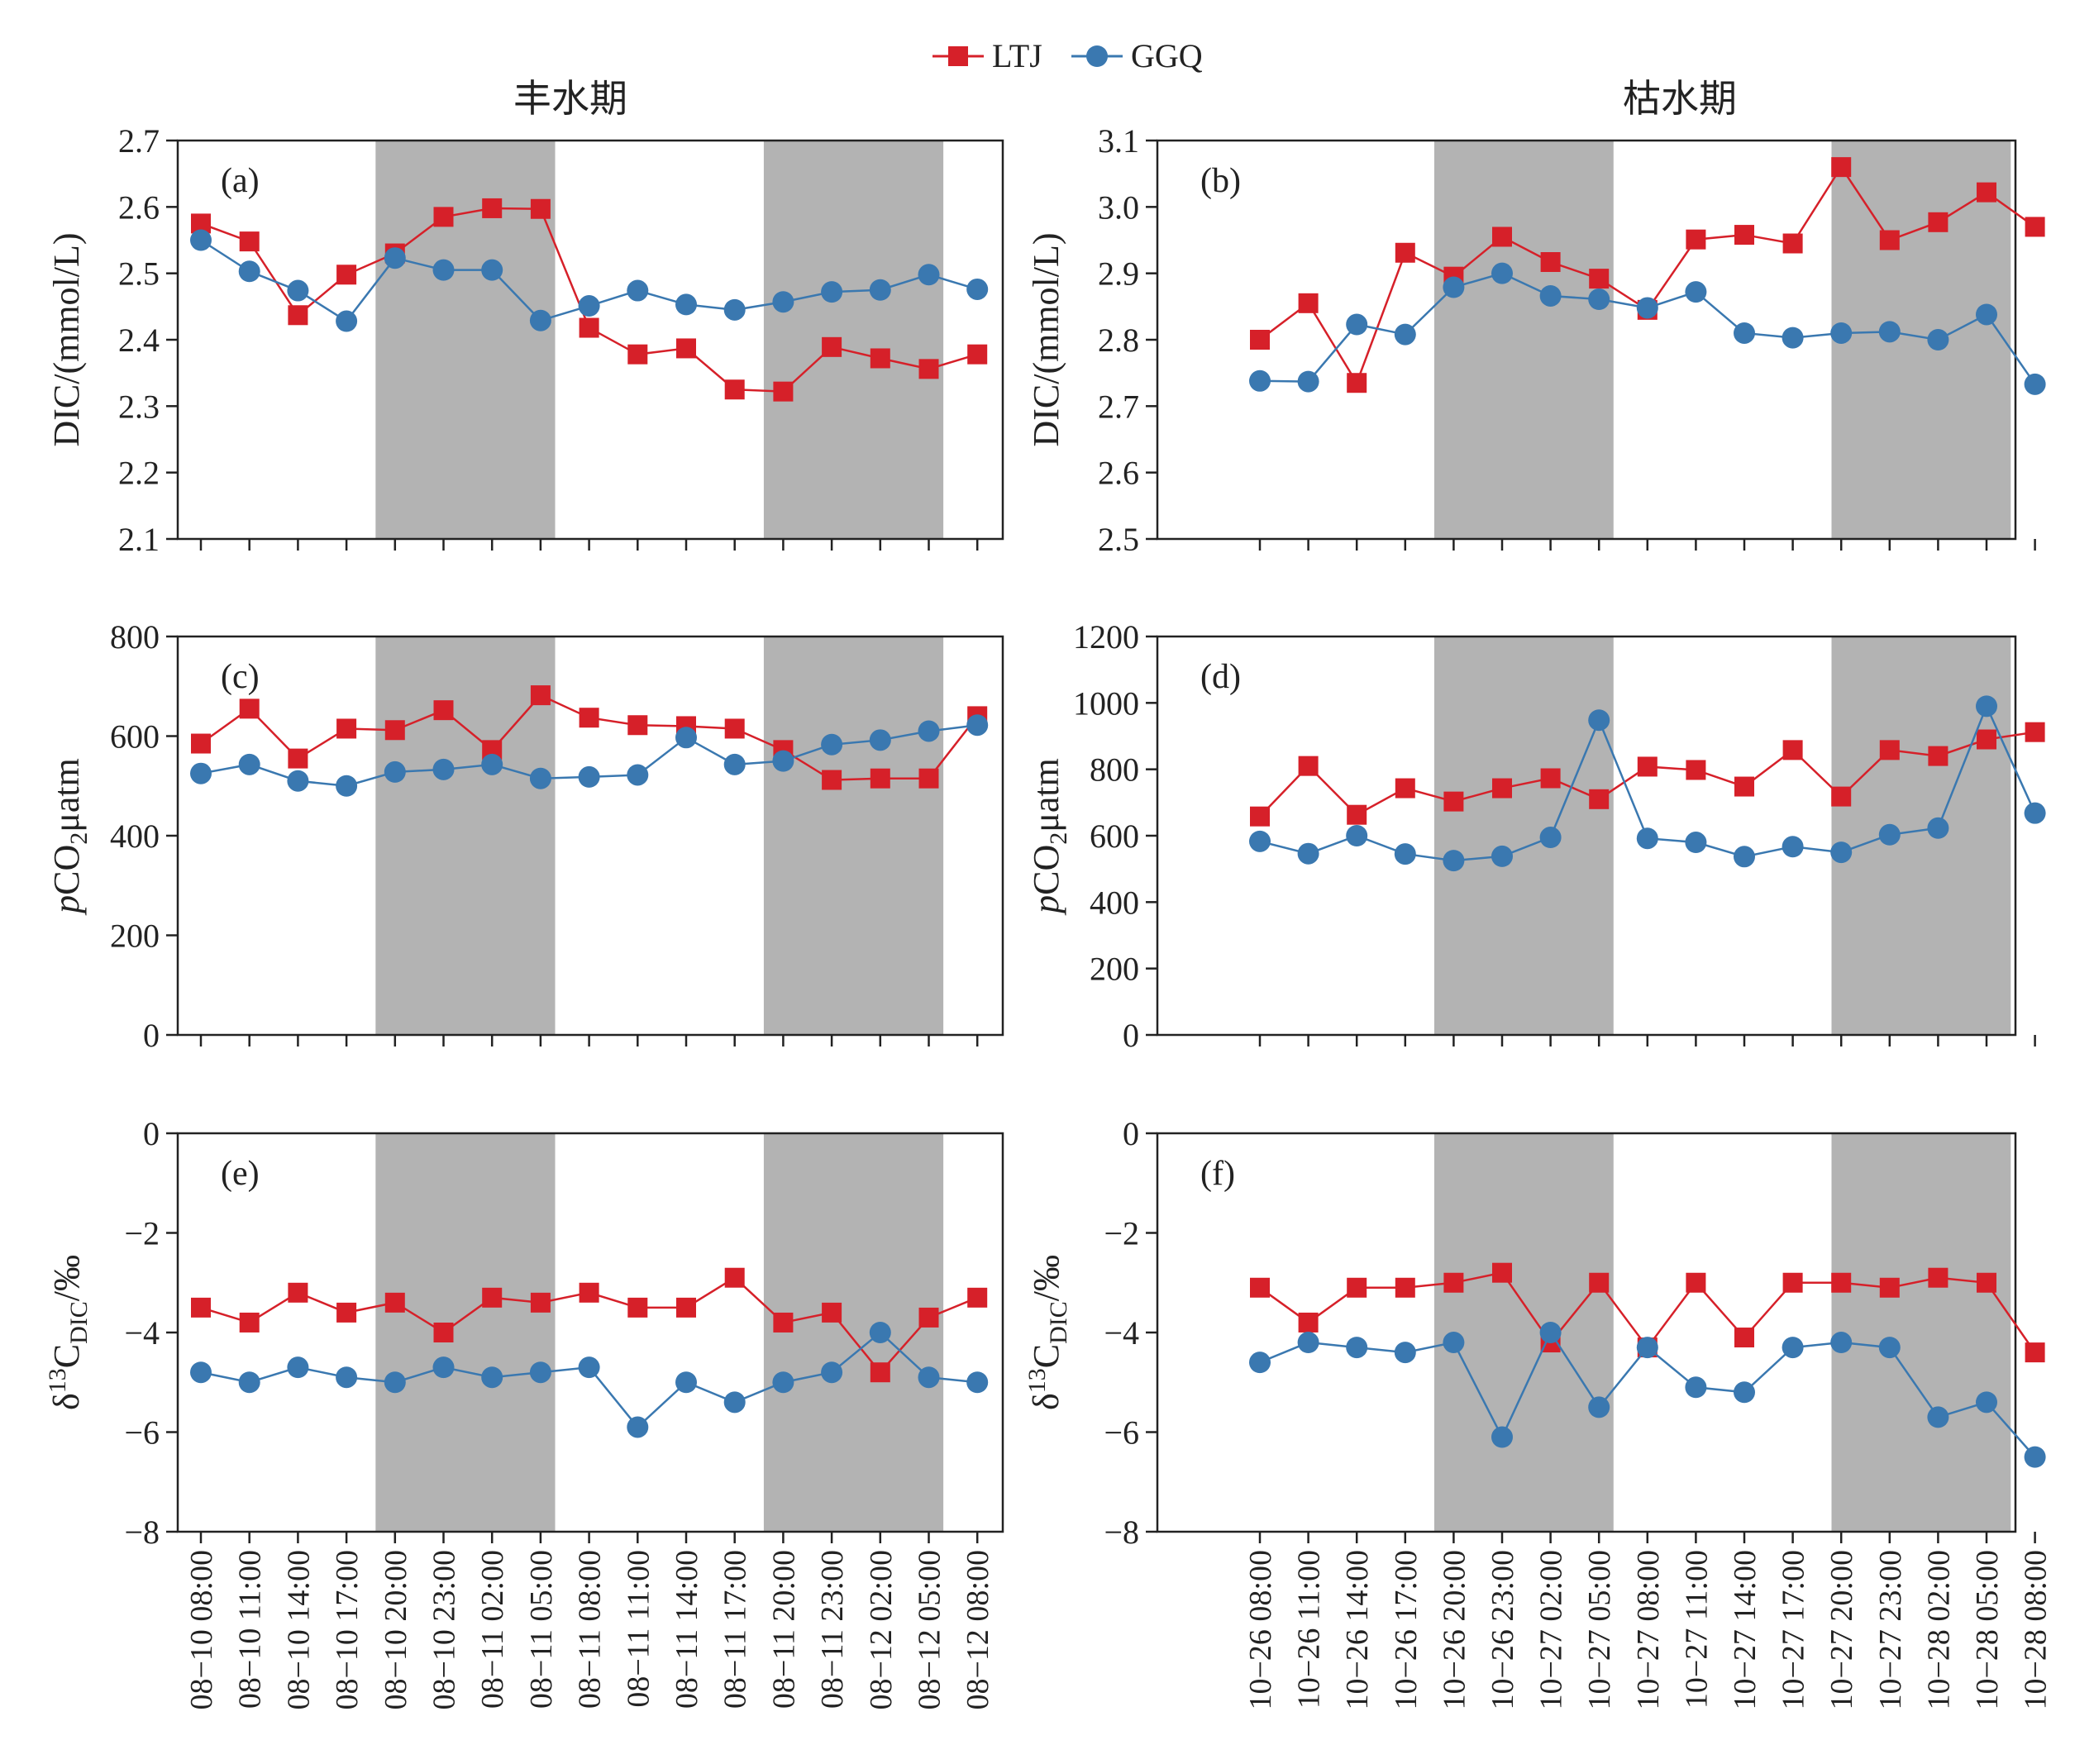 The width and height of the screenshot is (2094, 1764). Describe the element at coordinates (687, 1629) in the screenshot. I see `panel-e-xtick-label-10: 08−11 14:00` at that location.